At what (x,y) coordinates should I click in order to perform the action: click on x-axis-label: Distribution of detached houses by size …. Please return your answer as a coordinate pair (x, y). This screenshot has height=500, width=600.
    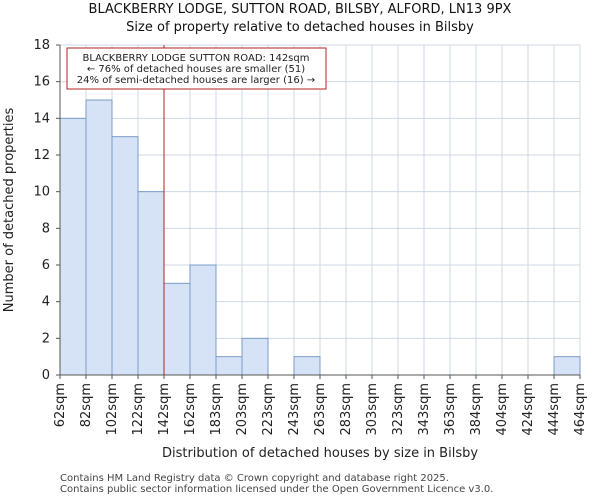
    Looking at the image, I should click on (320, 453).